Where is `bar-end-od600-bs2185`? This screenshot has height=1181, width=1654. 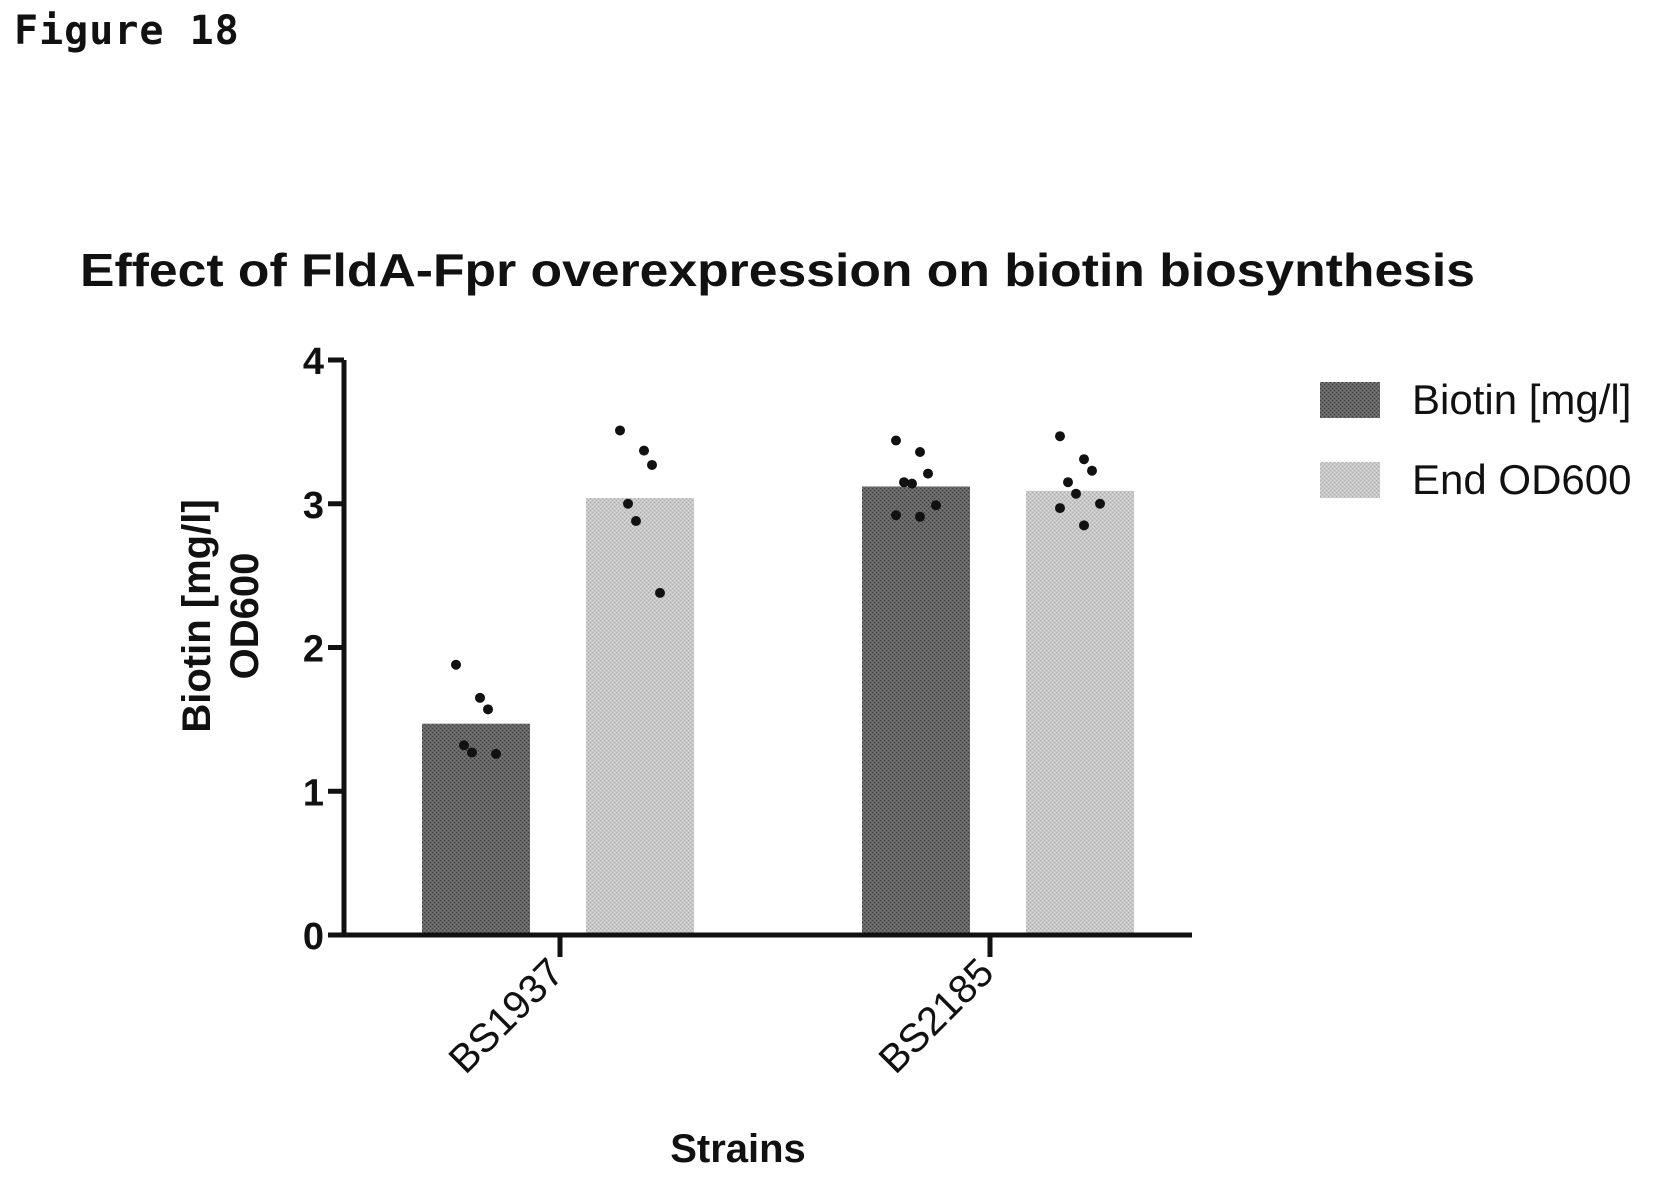 bar-end-od600-bs2185 is located at coordinates (1080, 713).